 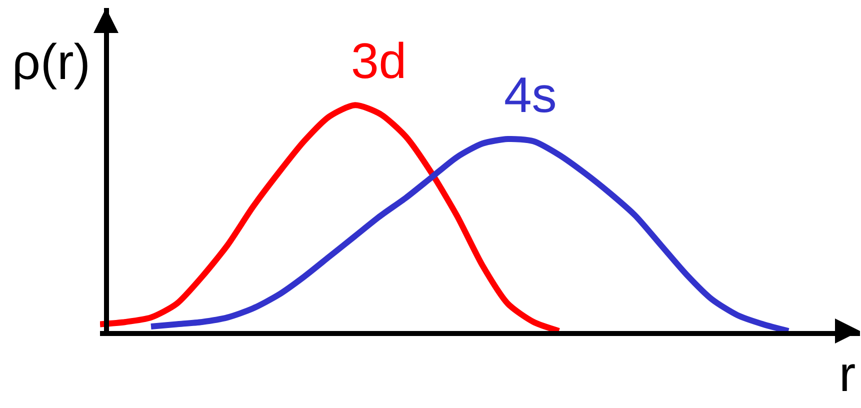 I want to click on series-label: 4s, so click(x=530, y=95).